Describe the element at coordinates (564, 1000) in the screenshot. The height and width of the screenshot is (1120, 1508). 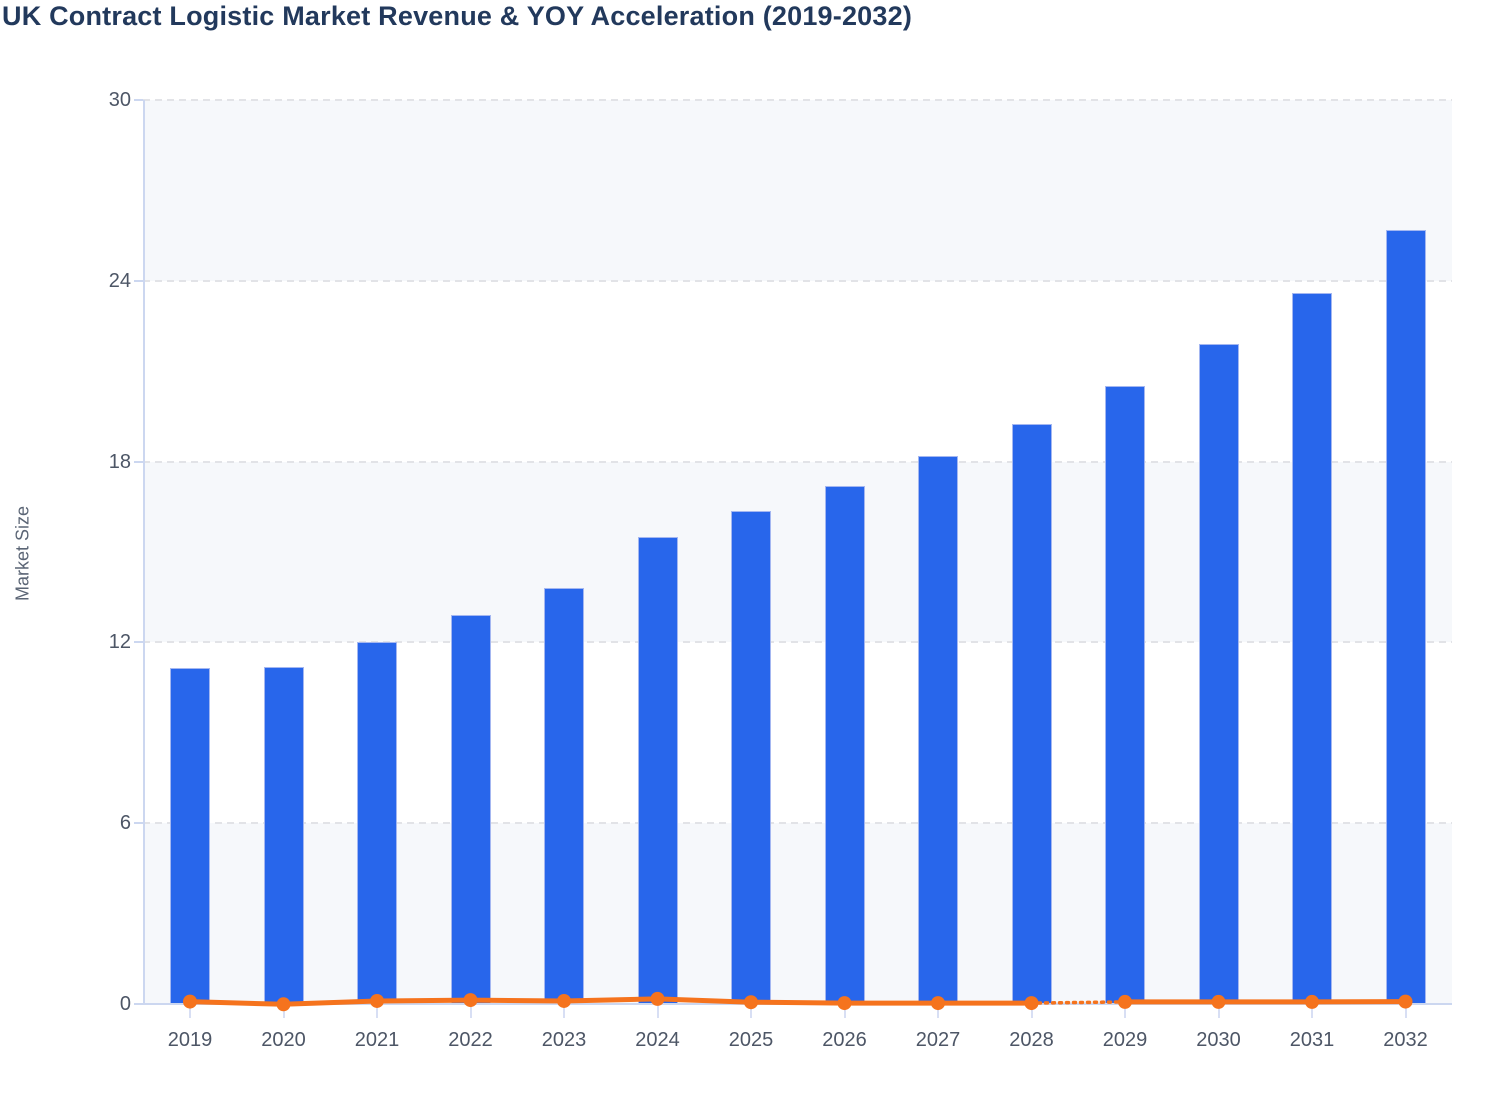
I see `yoy-marker-2023` at that location.